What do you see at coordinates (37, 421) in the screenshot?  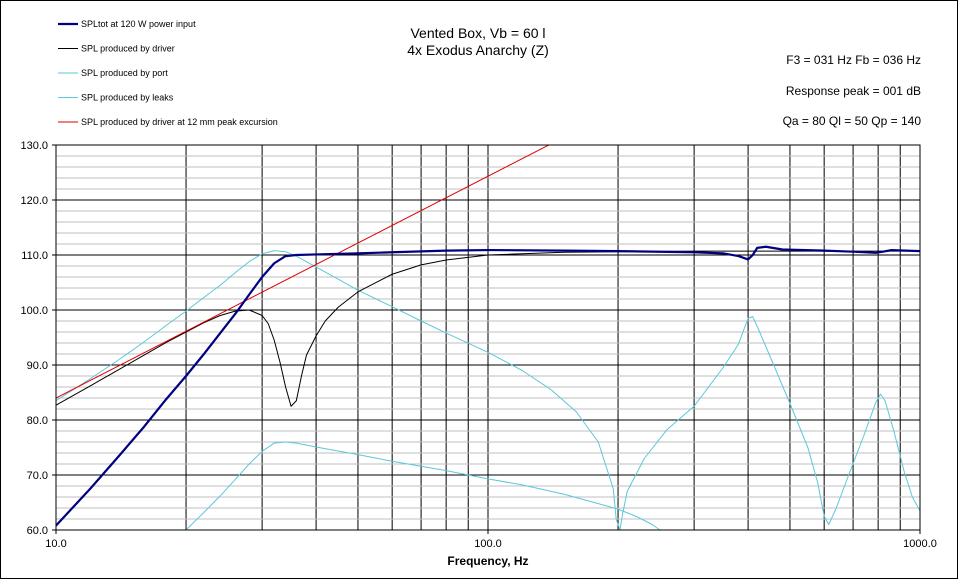 I see `y-tick-label: 80.0` at bounding box center [37, 421].